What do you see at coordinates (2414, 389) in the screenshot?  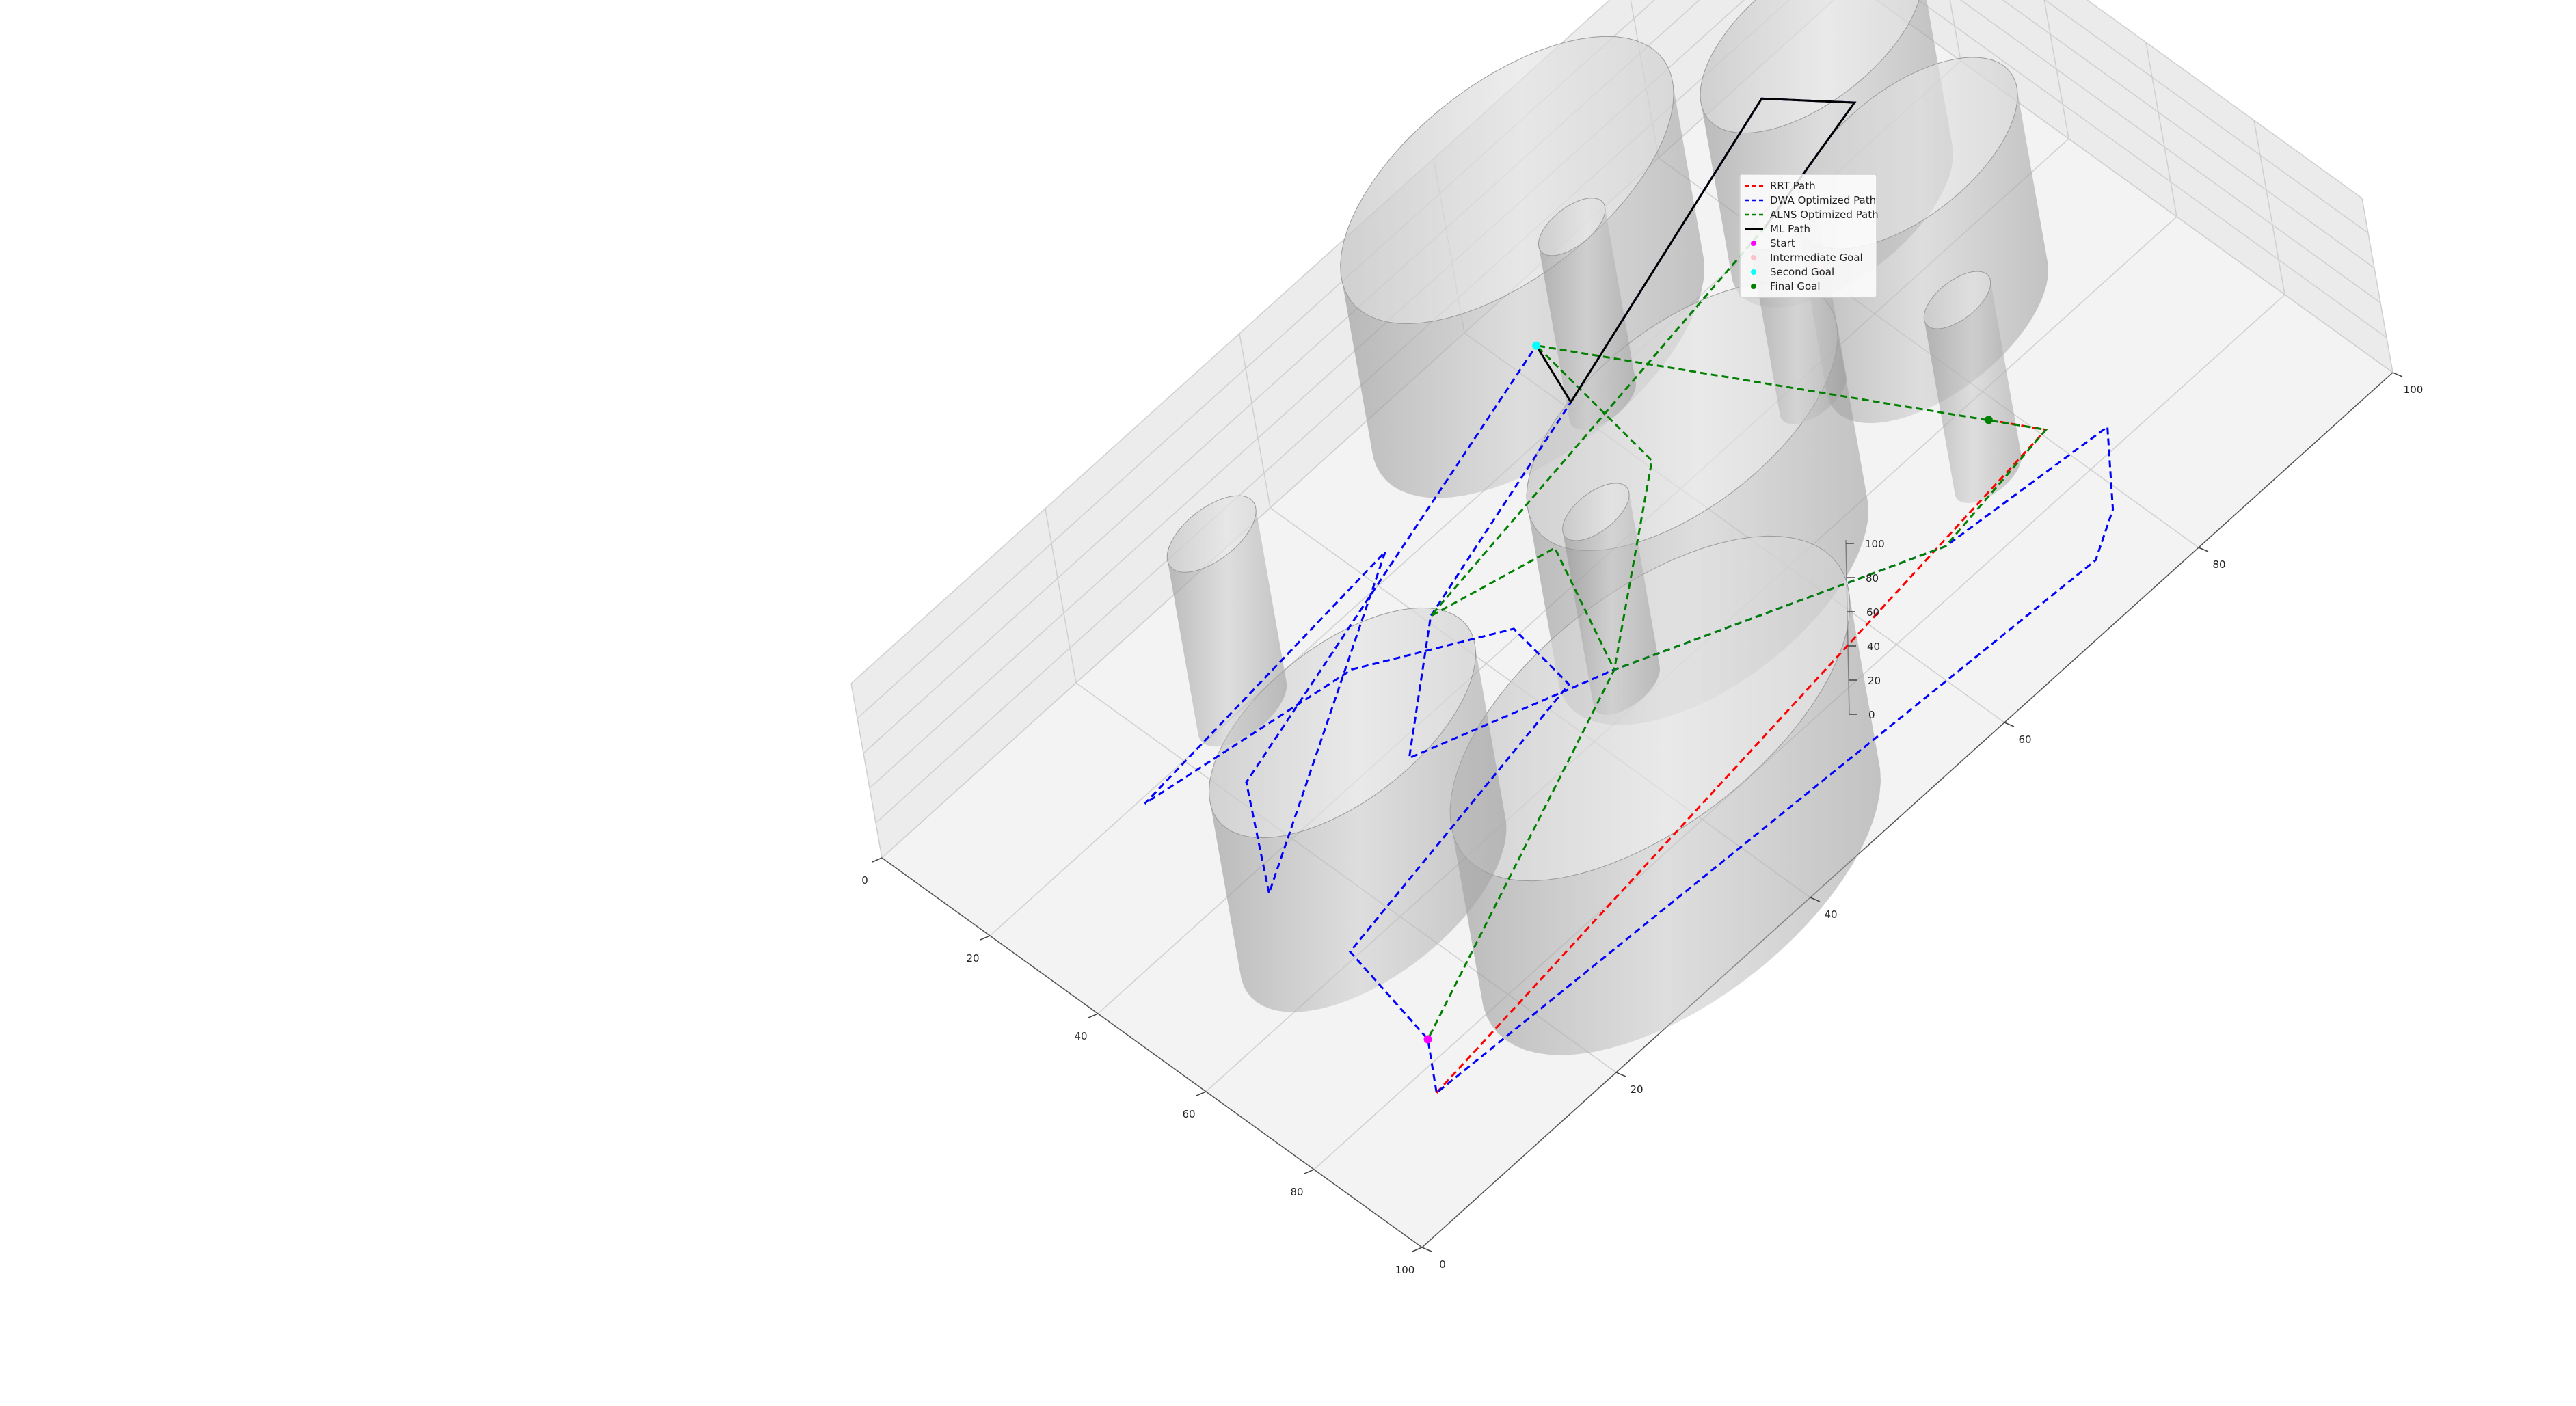 I see `y-tick-label: 100` at bounding box center [2414, 389].